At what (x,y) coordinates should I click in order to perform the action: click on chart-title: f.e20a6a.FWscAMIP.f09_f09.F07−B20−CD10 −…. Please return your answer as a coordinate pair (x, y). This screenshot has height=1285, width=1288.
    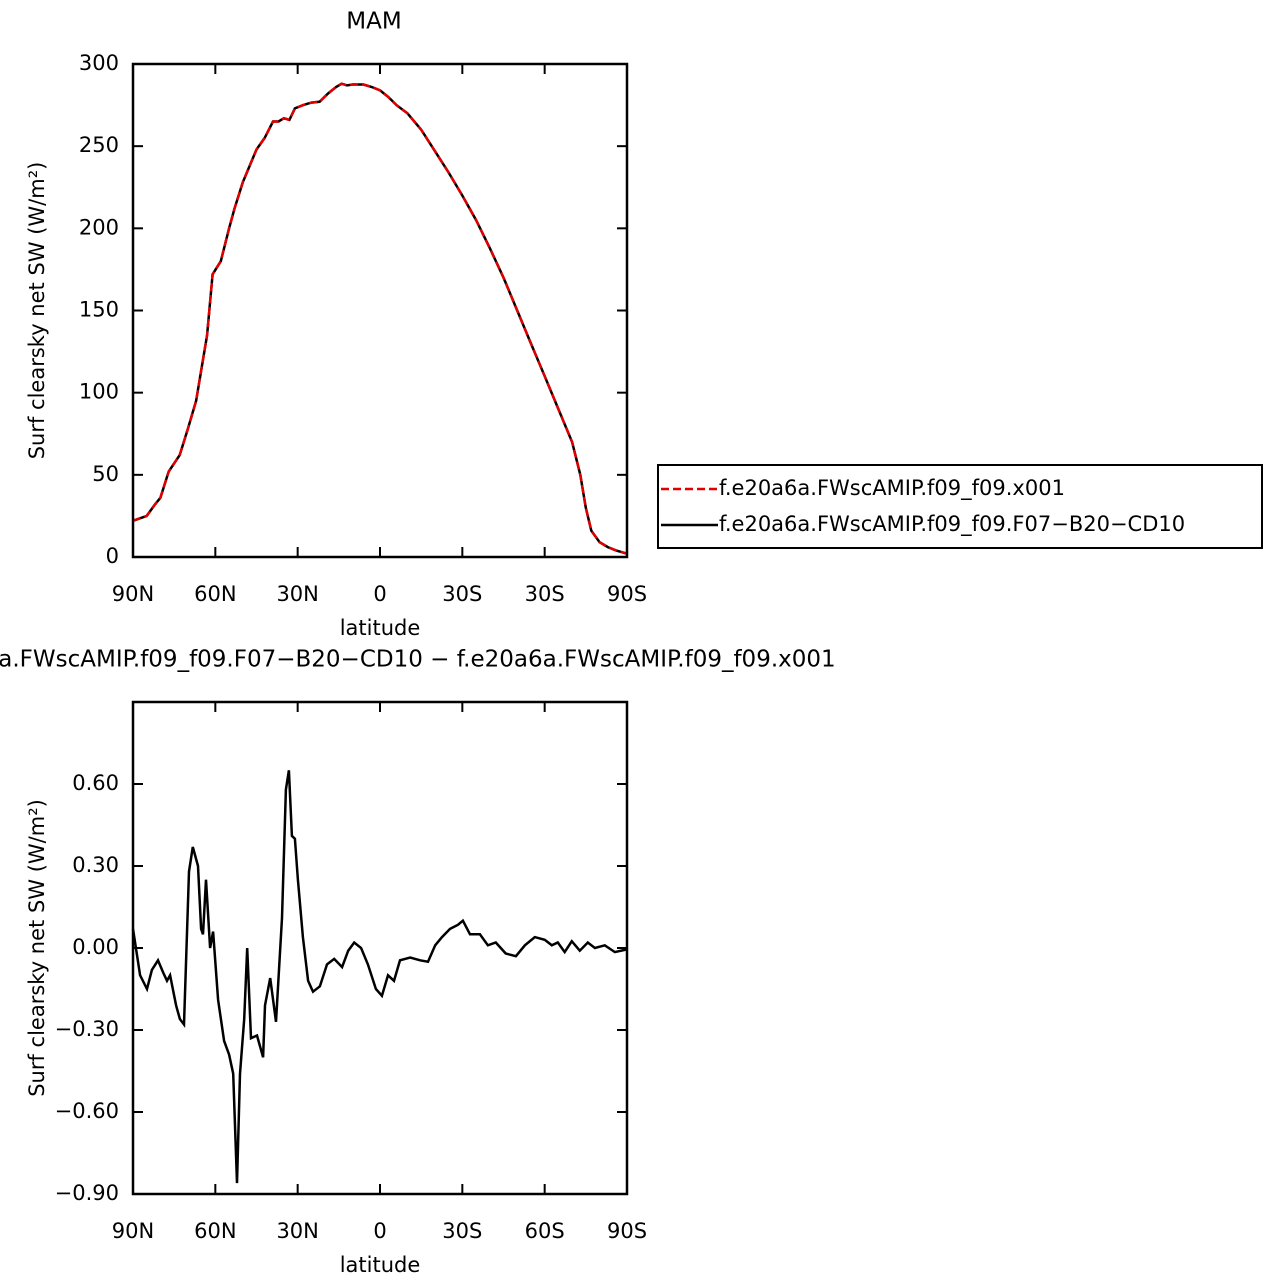
    Looking at the image, I should click on (418, 660).